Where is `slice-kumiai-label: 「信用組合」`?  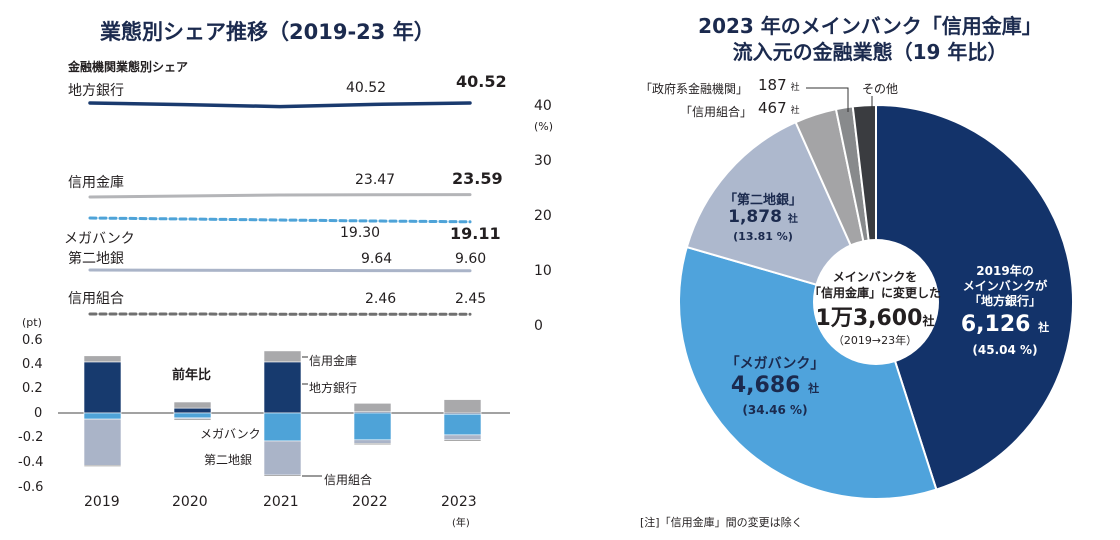 slice-kumiai-label: 「信用組合」 is located at coordinates (716, 112).